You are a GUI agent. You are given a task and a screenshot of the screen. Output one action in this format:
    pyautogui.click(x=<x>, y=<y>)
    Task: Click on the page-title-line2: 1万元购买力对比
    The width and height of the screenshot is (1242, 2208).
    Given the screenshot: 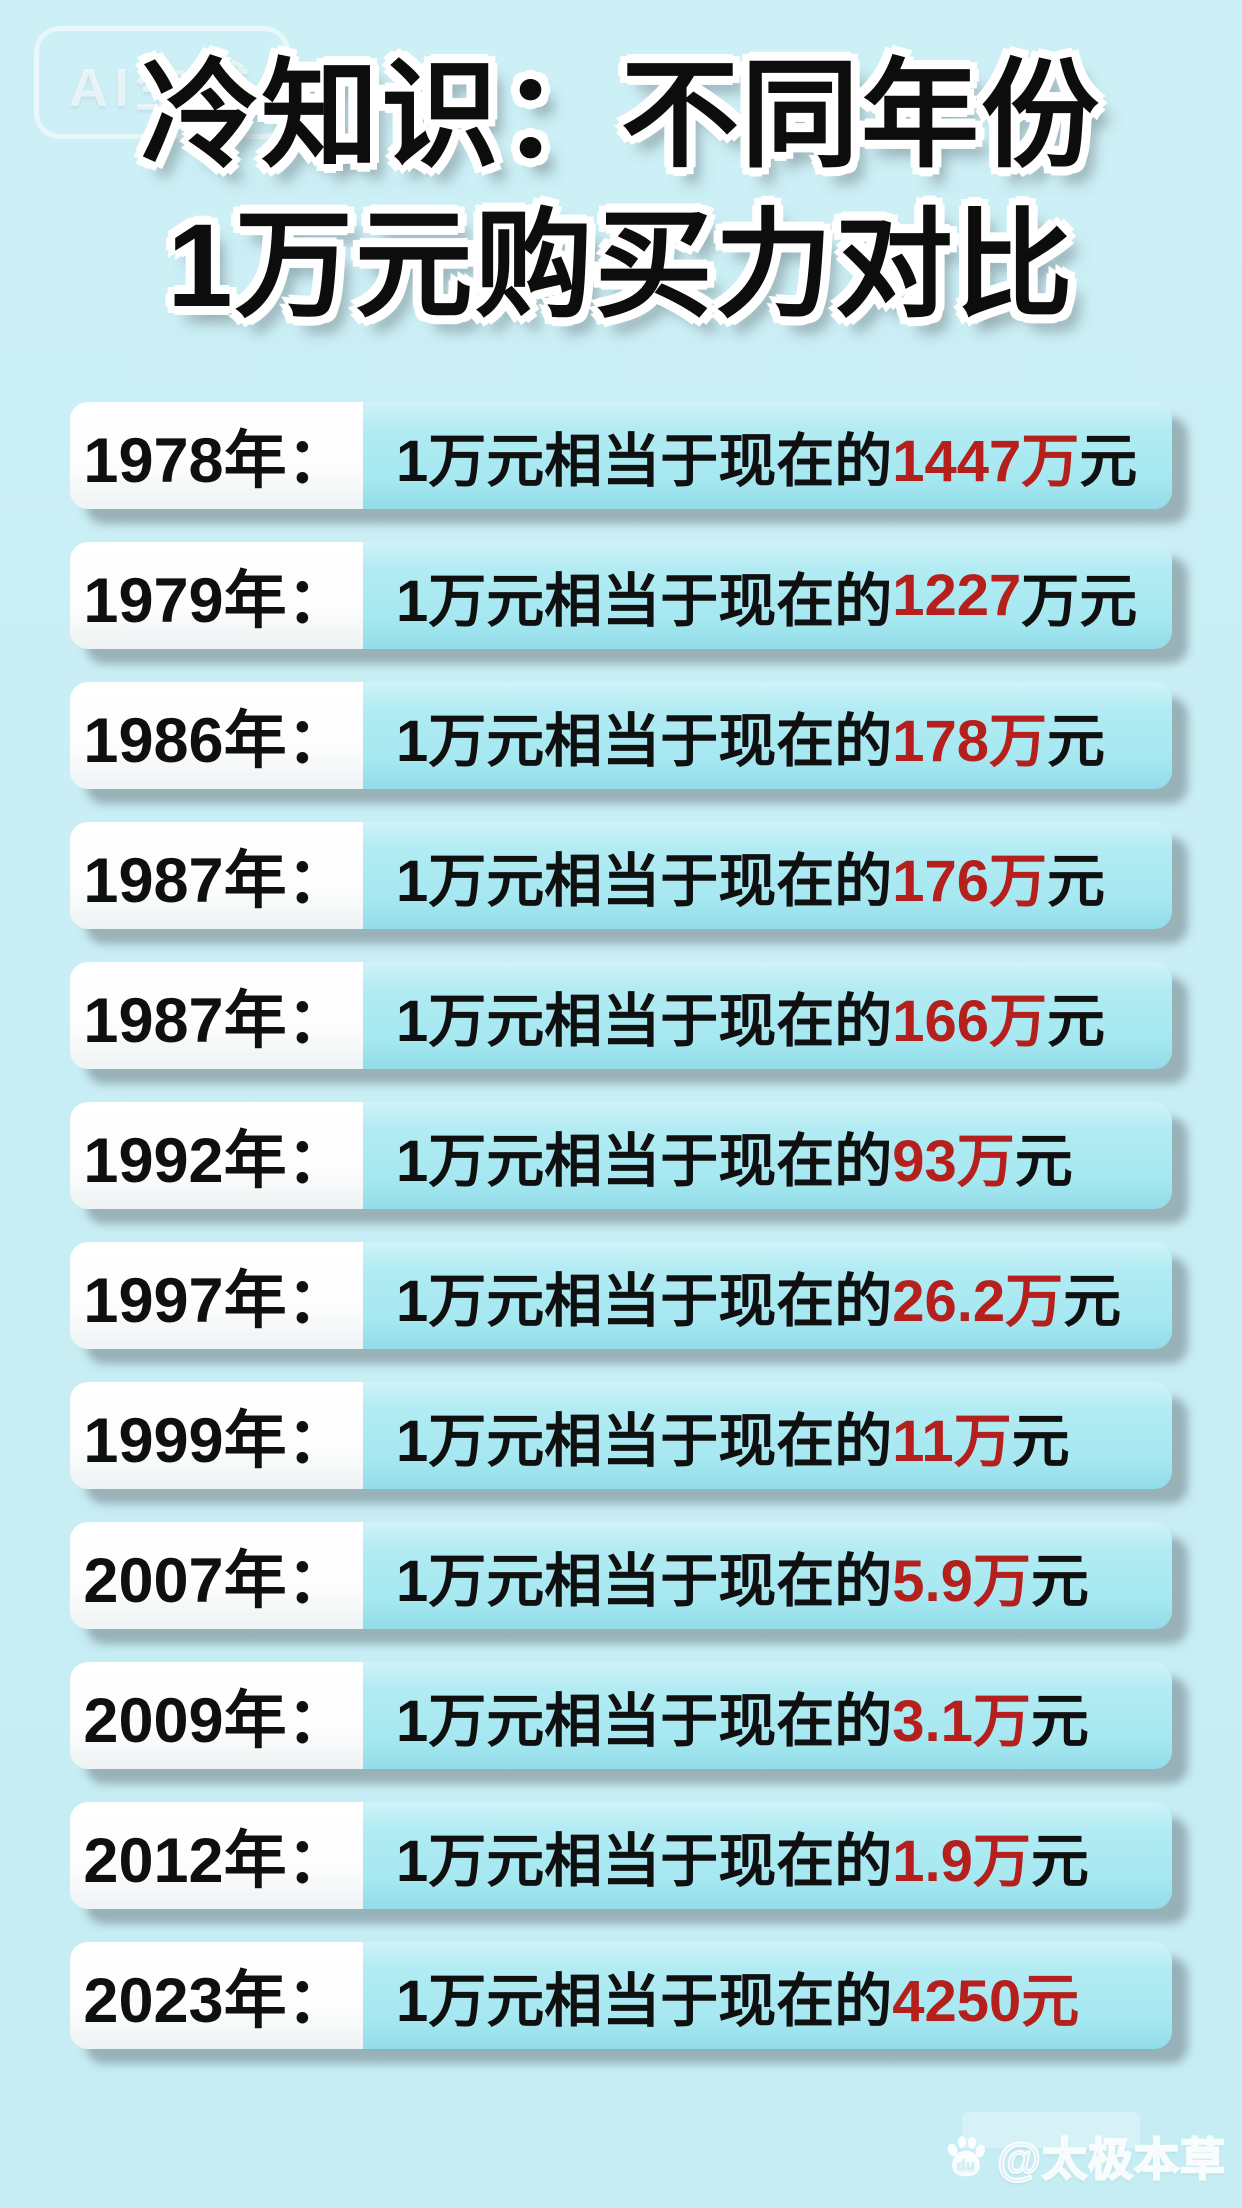 What is the action you would take?
    pyautogui.click(x=621, y=265)
    